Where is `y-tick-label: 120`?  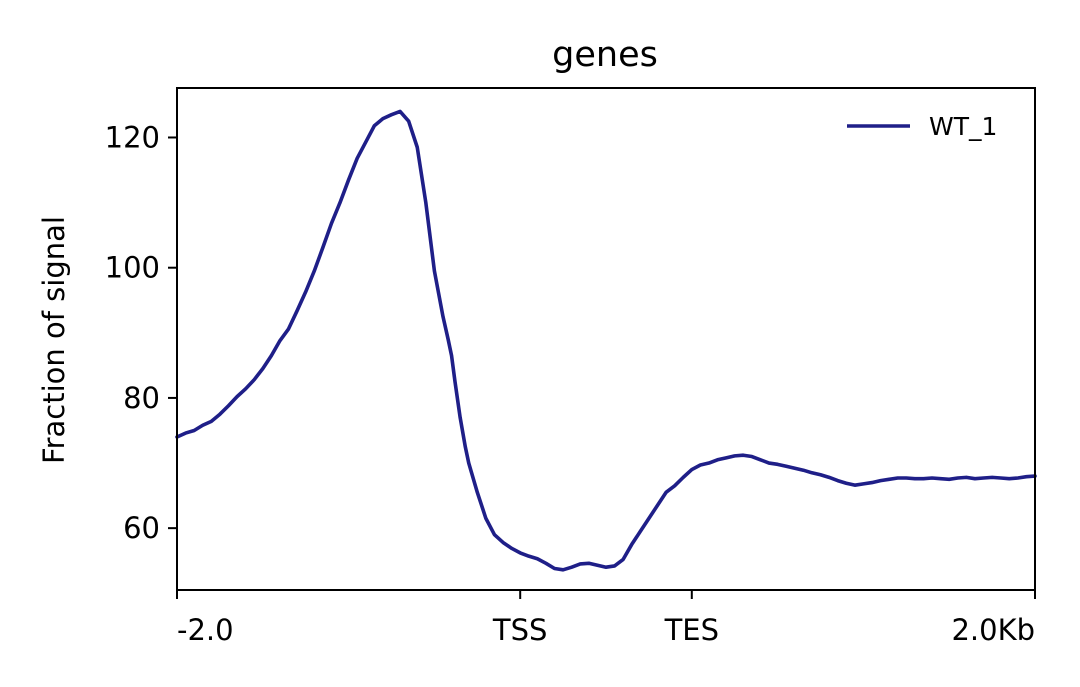 y-tick-label: 120 is located at coordinates (132, 137).